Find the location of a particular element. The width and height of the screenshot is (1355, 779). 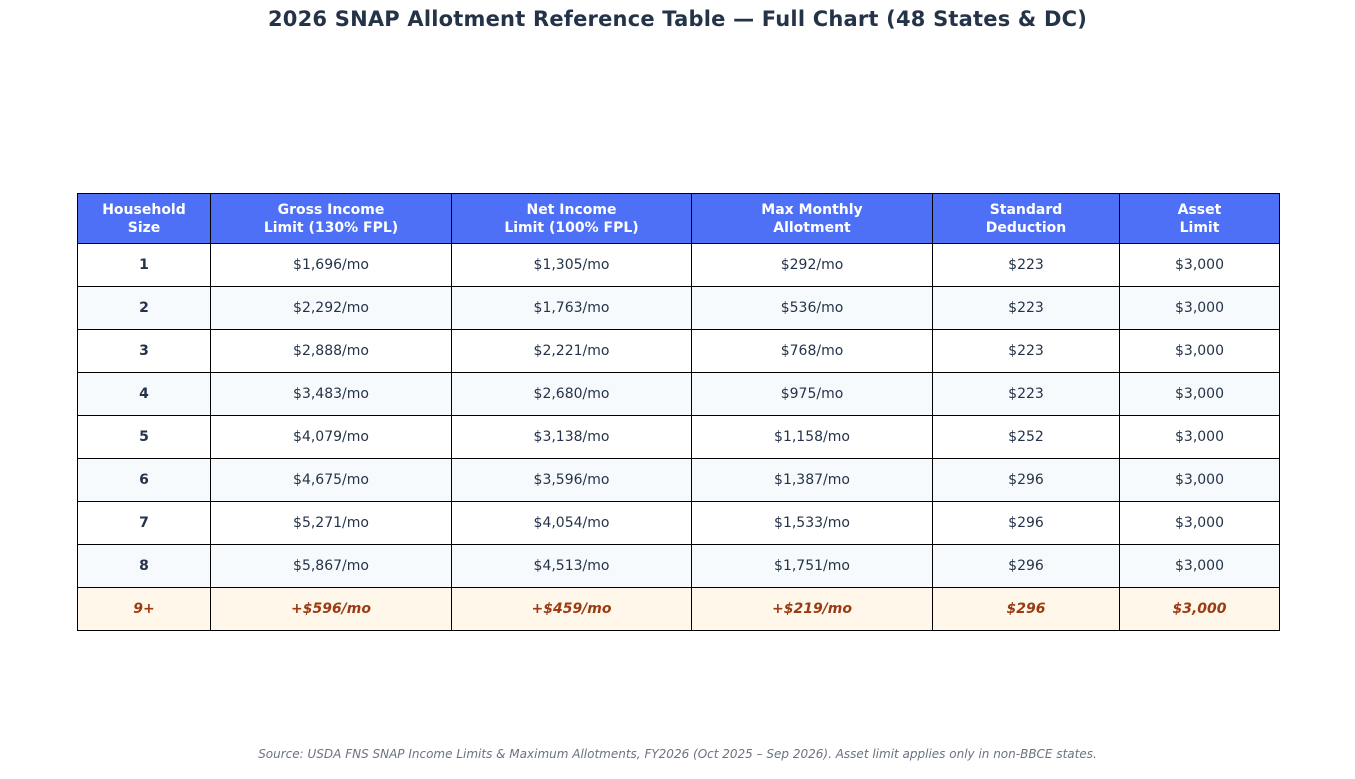

cell-gross-income: $3,483/mo is located at coordinates (331, 394).